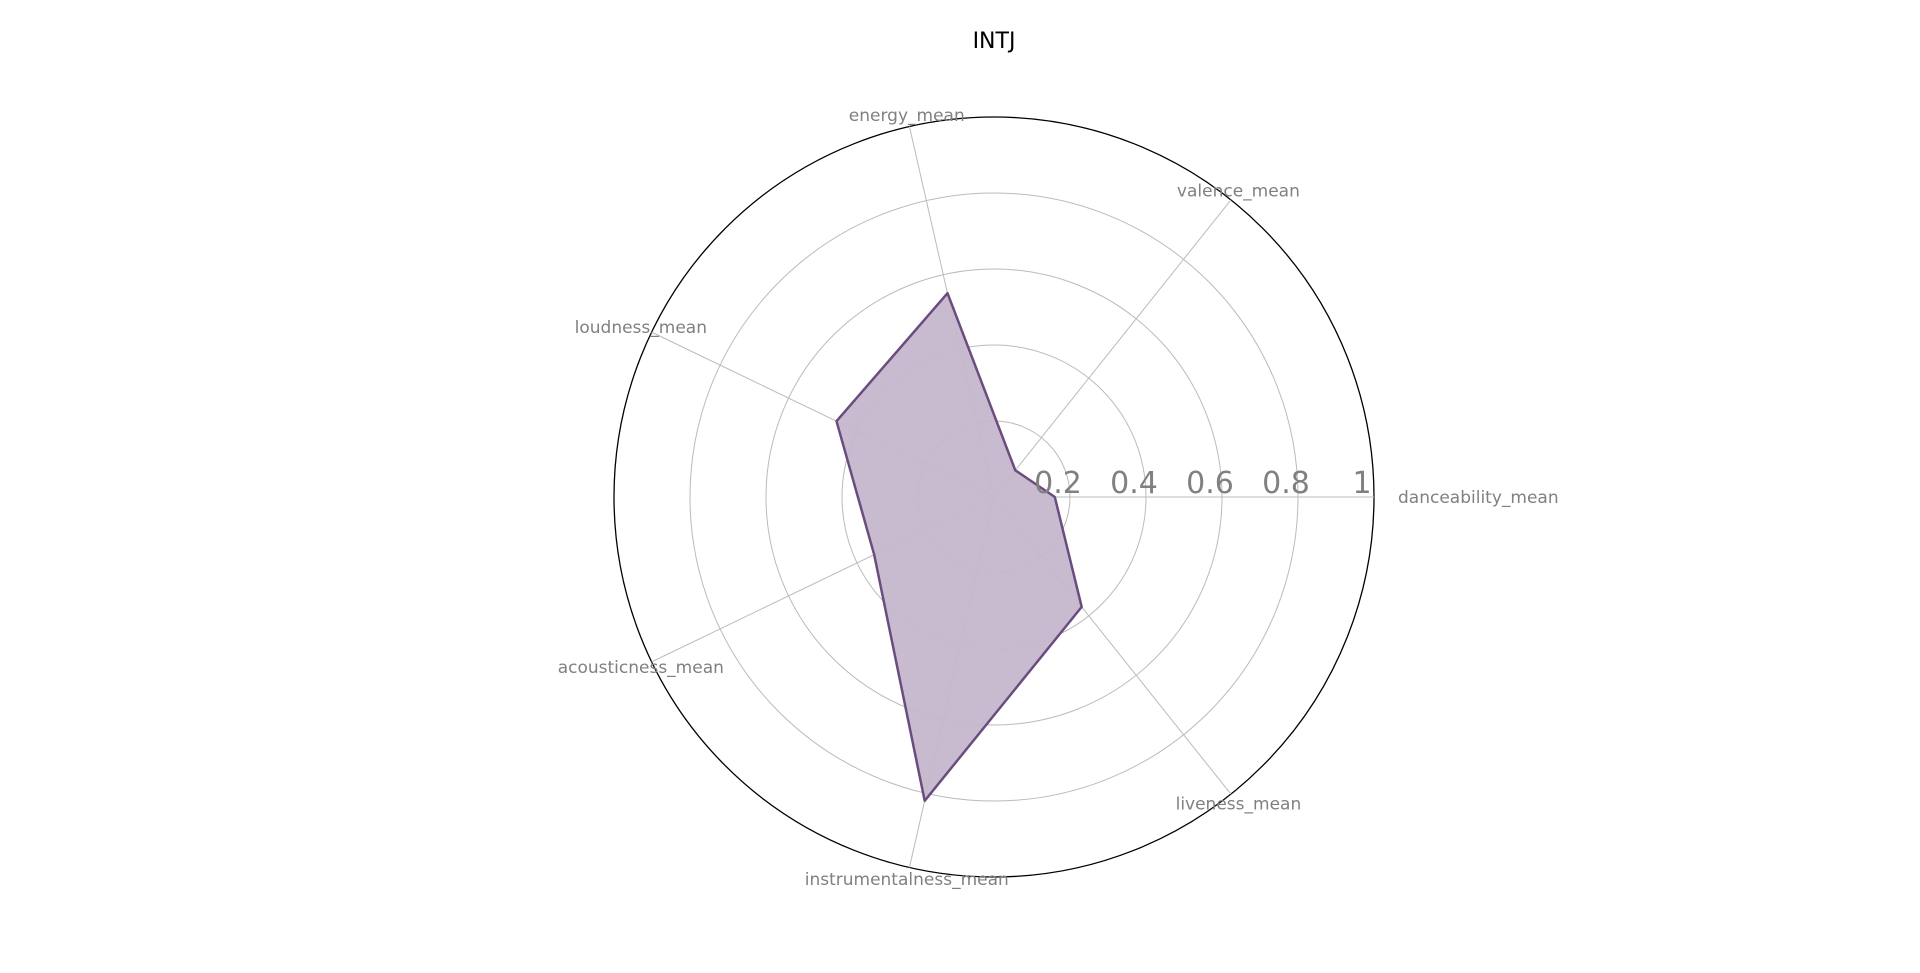 Image resolution: width=1920 pixels, height=973 pixels. I want to click on radial-tick-label: 0.4, so click(1134, 483).